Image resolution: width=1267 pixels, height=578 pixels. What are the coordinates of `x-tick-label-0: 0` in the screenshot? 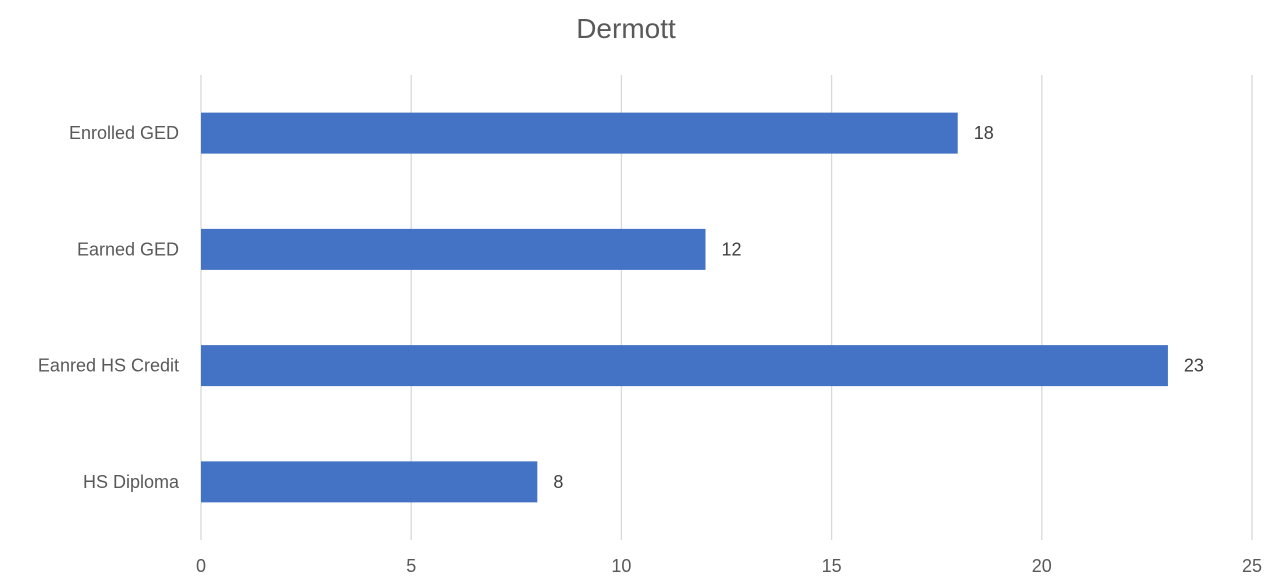 It's located at (201, 566).